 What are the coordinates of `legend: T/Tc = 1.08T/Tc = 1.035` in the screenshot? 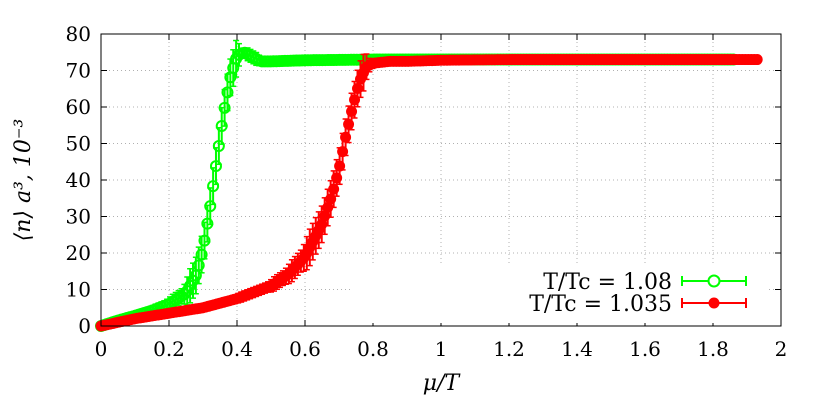 It's located at (638, 293).